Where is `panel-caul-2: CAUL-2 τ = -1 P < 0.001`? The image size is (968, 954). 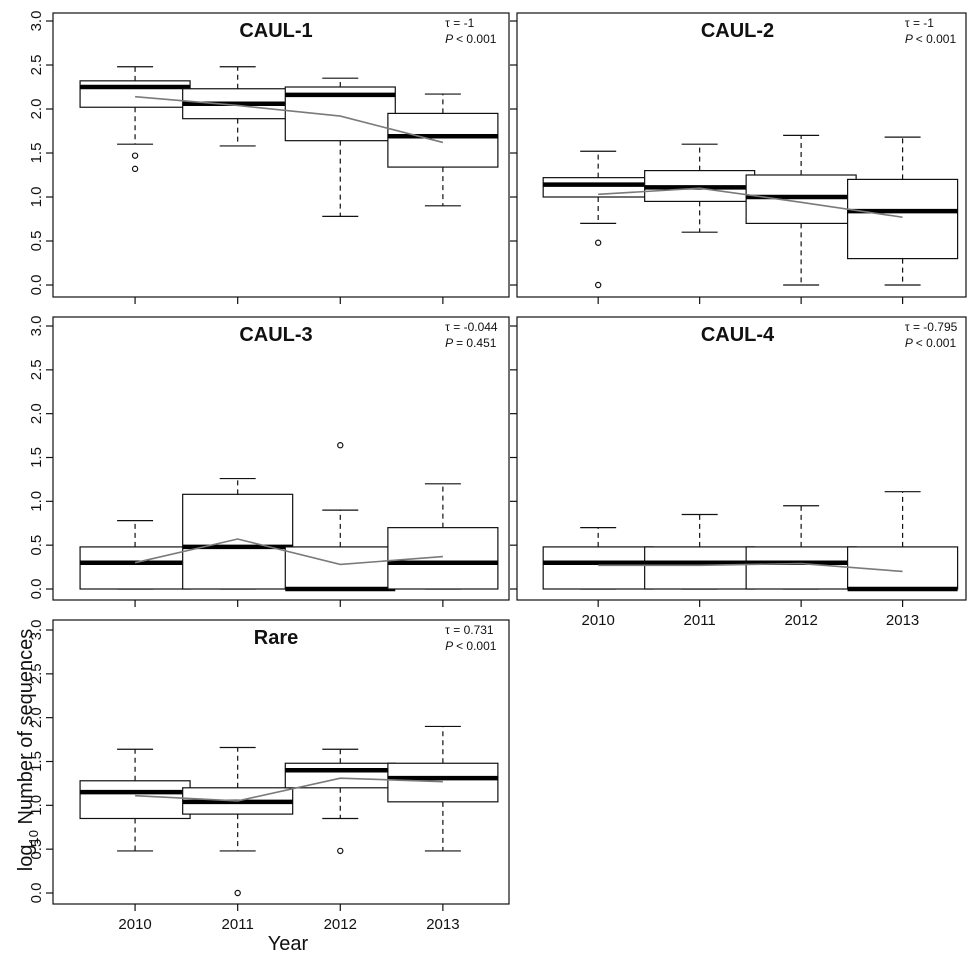 panel-caul-2: CAUL-2 τ = -1 P < 0.001 is located at coordinates (738, 158).